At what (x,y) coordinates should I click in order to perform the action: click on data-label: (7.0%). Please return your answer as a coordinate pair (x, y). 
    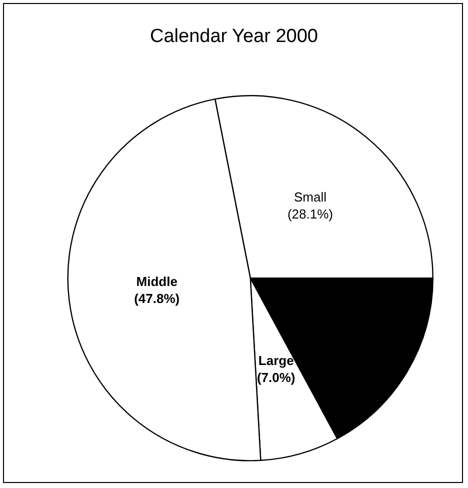
    Looking at the image, I should click on (276, 377).